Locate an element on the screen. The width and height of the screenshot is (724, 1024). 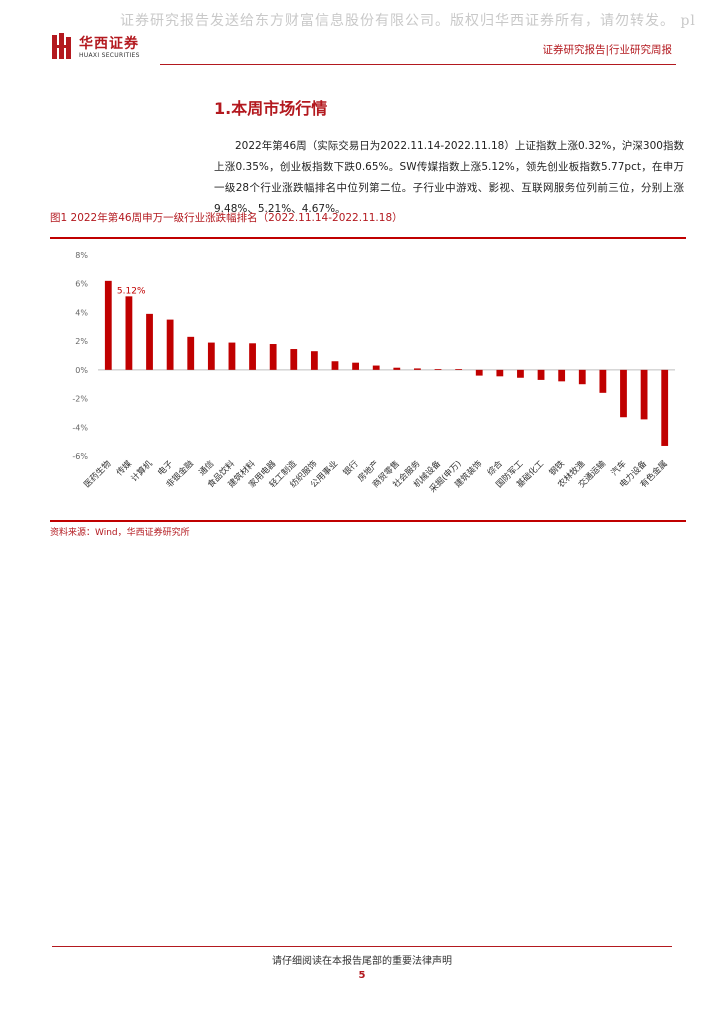
report-type-label: 证券研究报告|行业研究周报 is located at coordinates (607, 50).